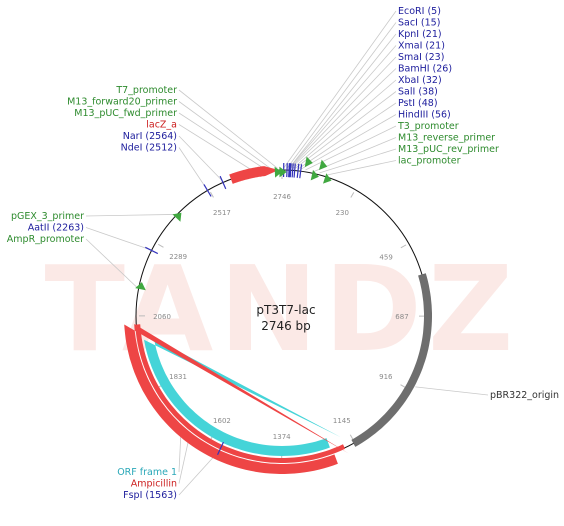 The width and height of the screenshot is (564, 526). Describe the element at coordinates (386, 377) in the screenshot. I see `scale-tick-label: 916` at that location.